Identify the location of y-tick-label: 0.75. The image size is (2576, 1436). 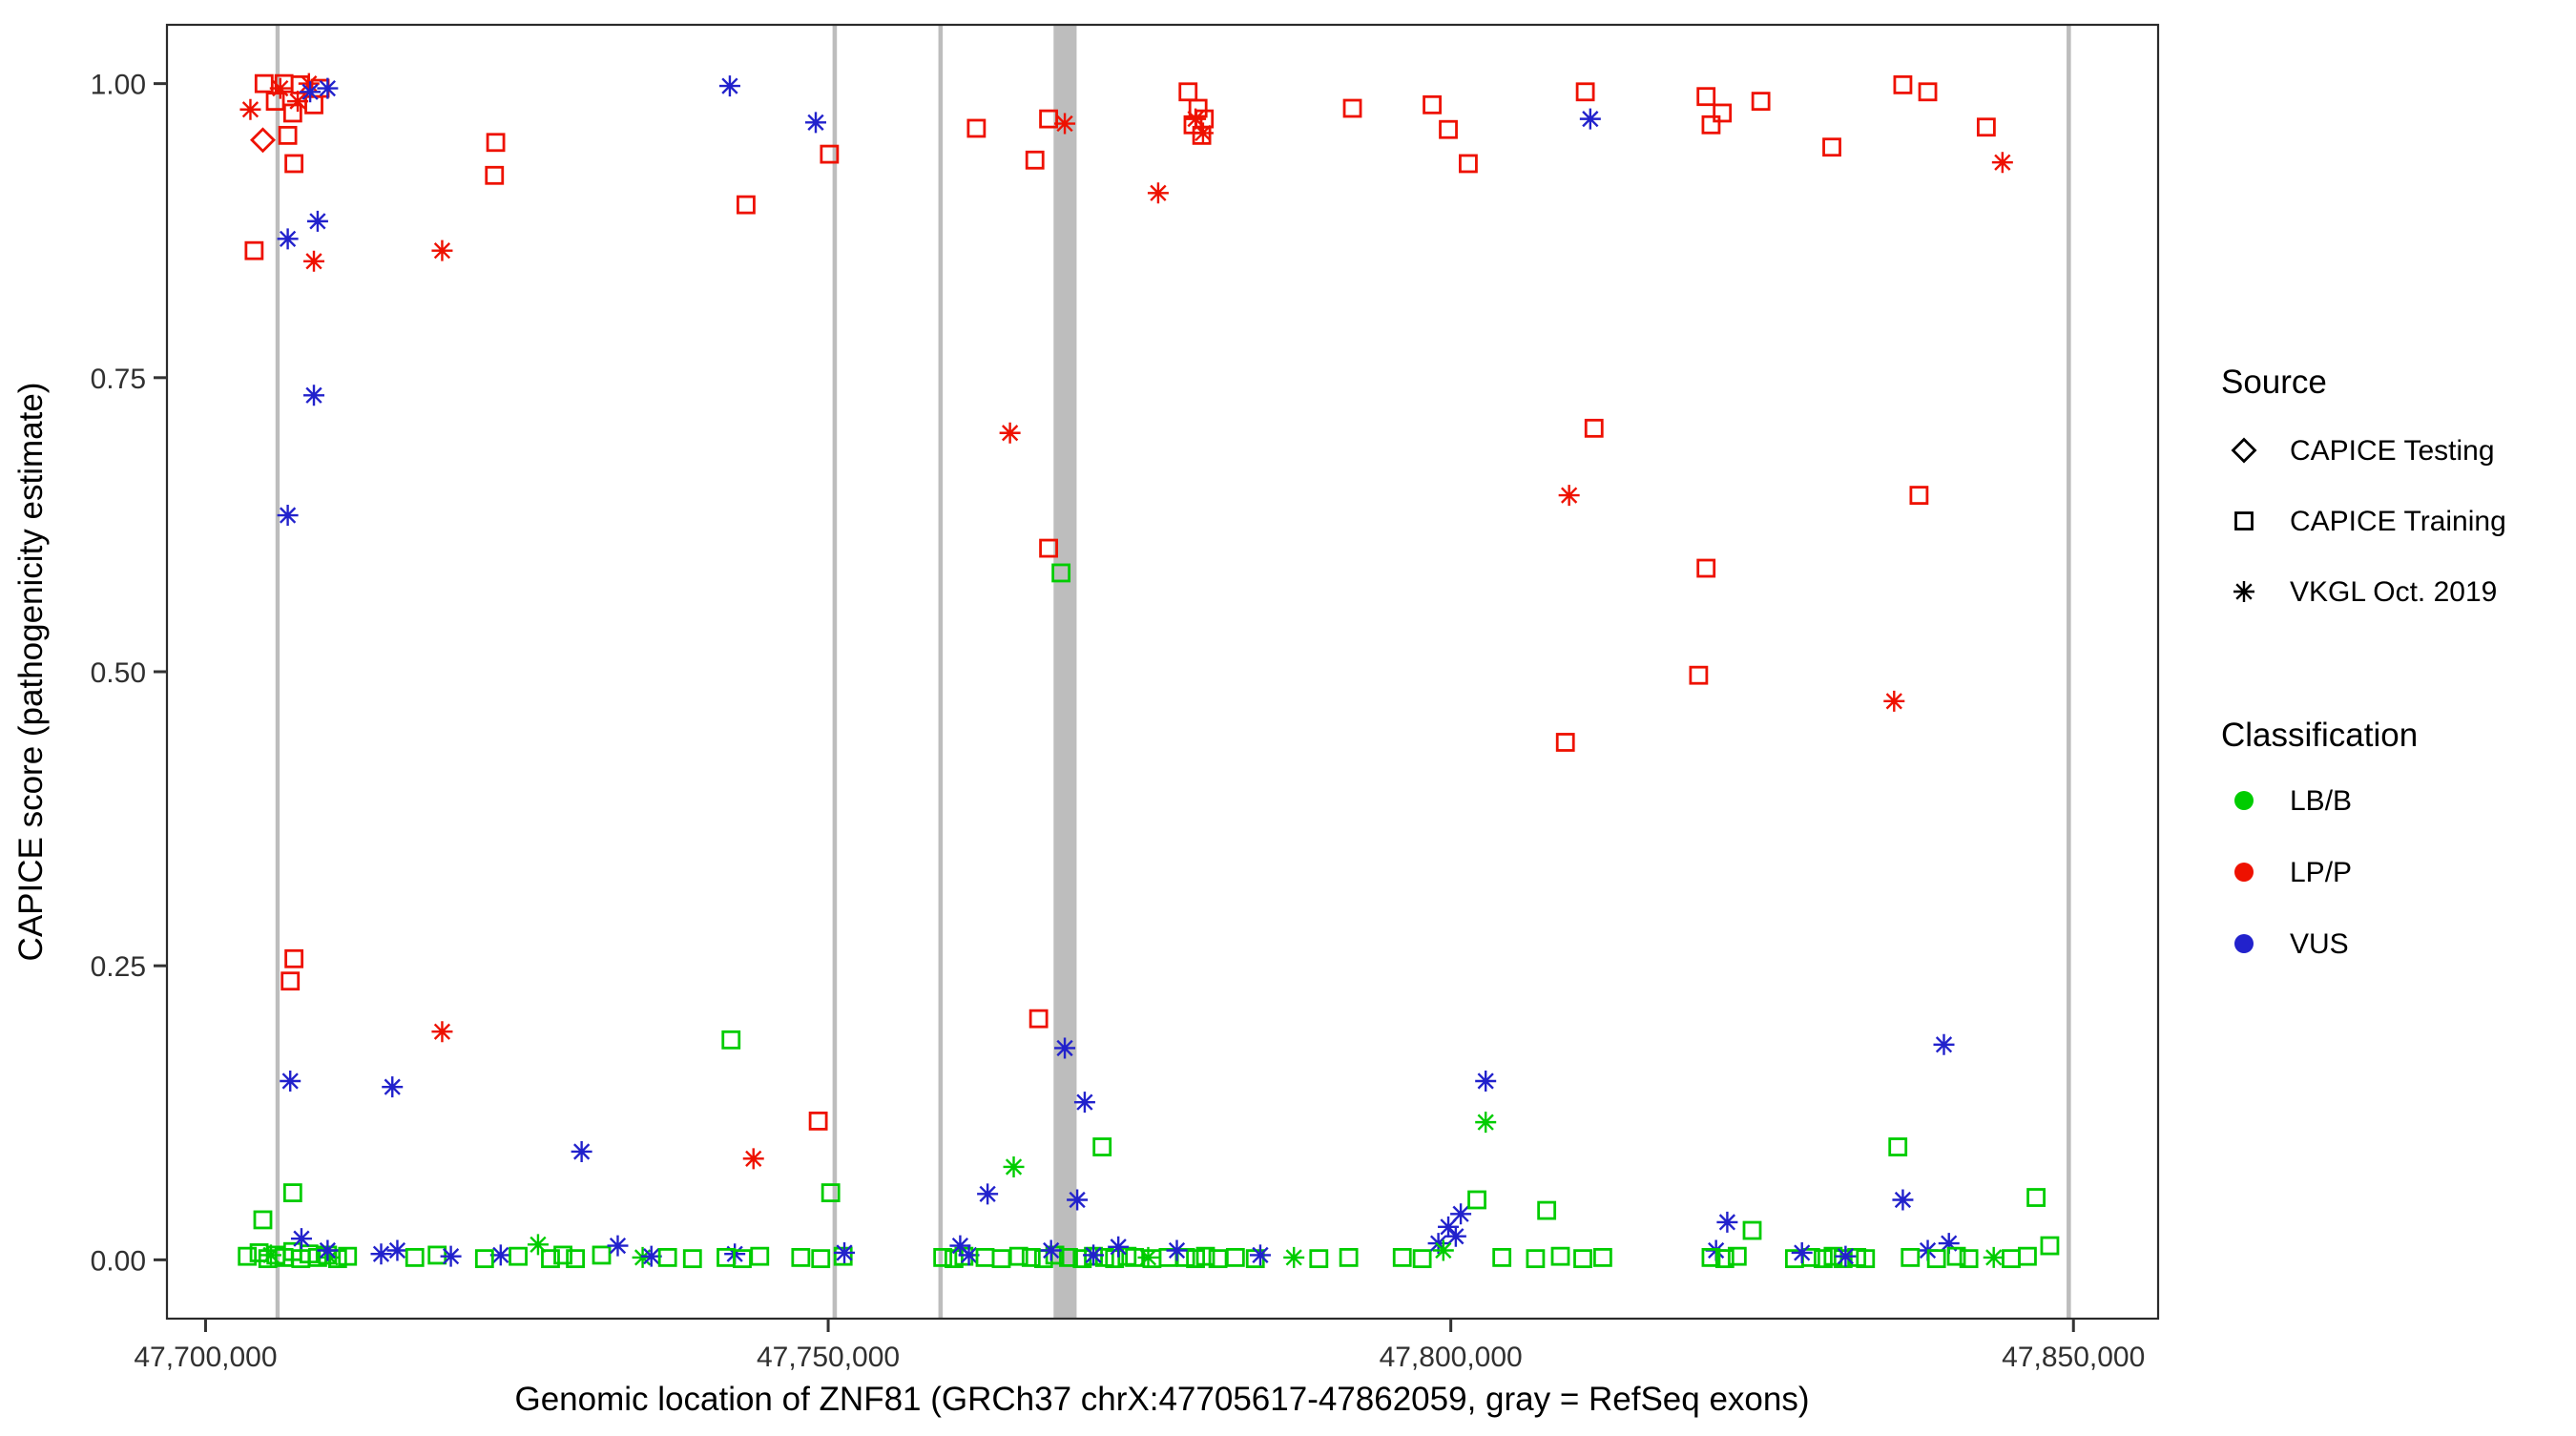
(118, 379).